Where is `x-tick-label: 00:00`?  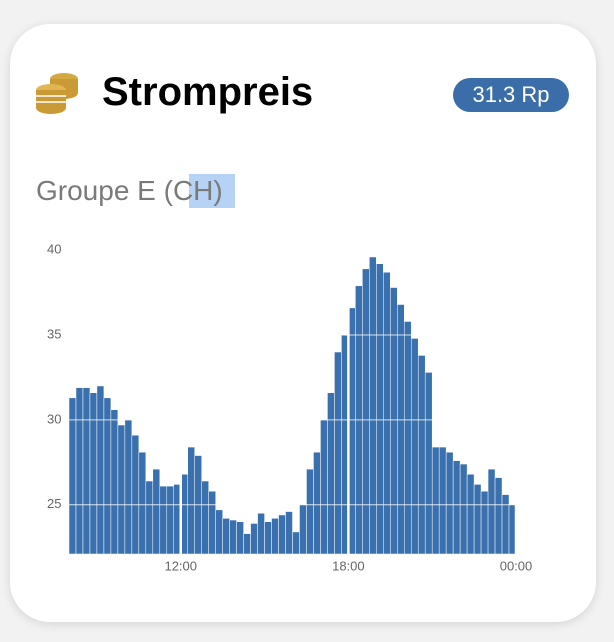
x-tick-label: 00:00 is located at coordinates (516, 565).